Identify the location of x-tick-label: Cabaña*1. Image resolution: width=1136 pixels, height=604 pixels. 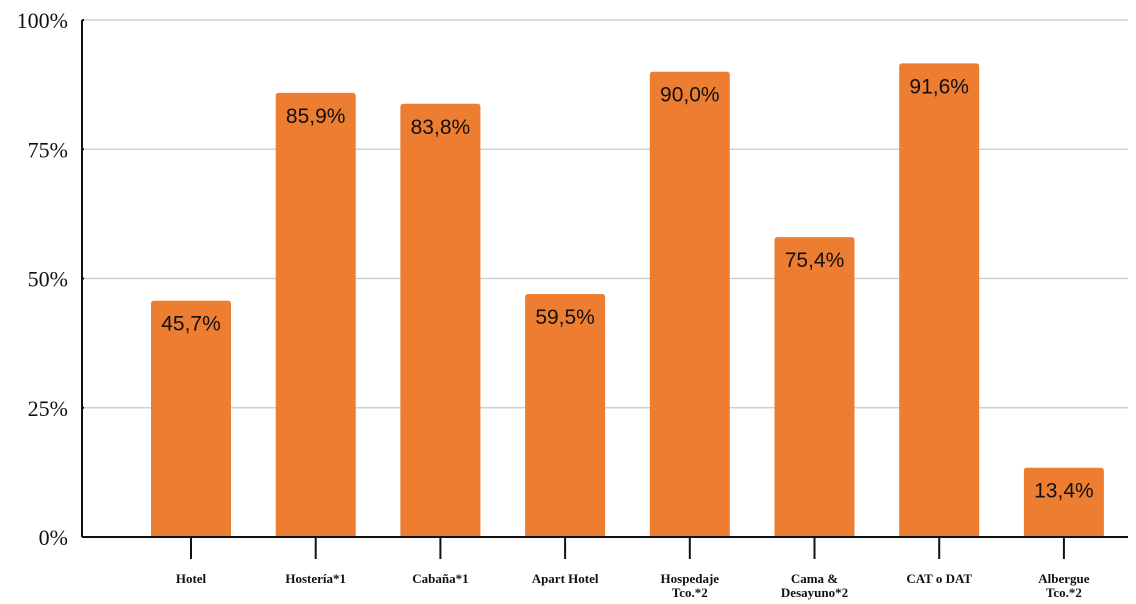
(440, 578).